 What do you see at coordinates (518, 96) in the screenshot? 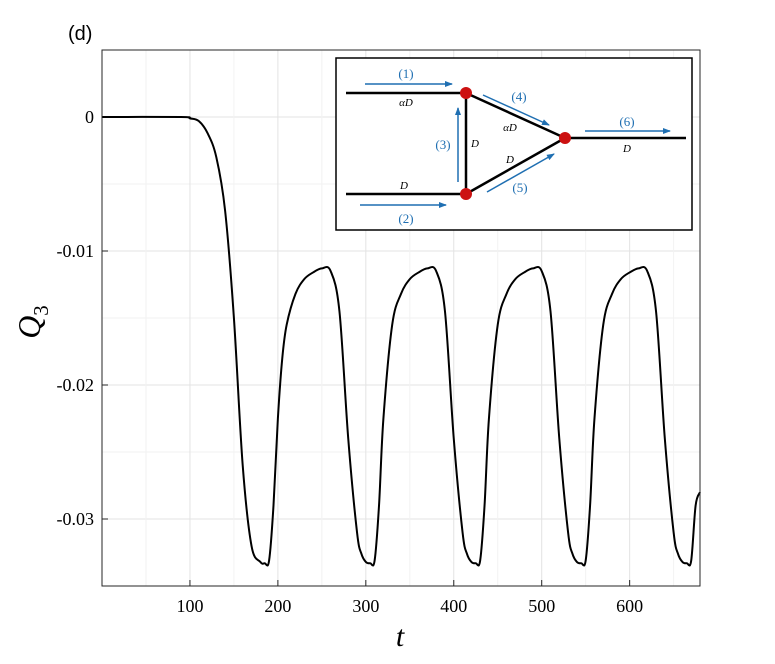
I see `arrow-label-4: (4)` at bounding box center [518, 96].